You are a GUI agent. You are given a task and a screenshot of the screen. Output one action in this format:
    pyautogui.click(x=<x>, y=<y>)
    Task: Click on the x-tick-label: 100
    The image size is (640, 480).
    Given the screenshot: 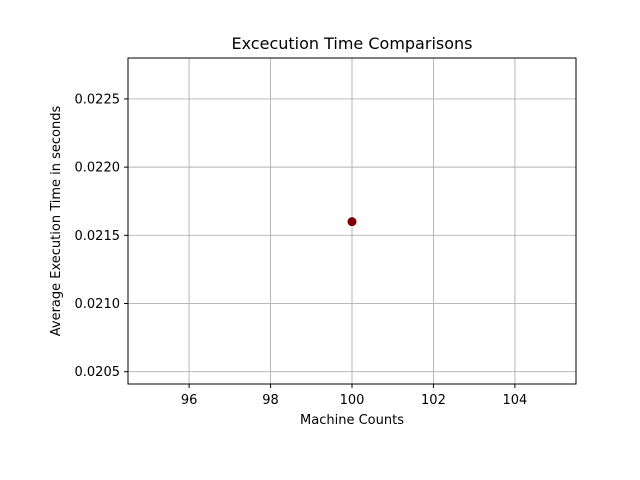 What is the action you would take?
    pyautogui.click(x=352, y=400)
    